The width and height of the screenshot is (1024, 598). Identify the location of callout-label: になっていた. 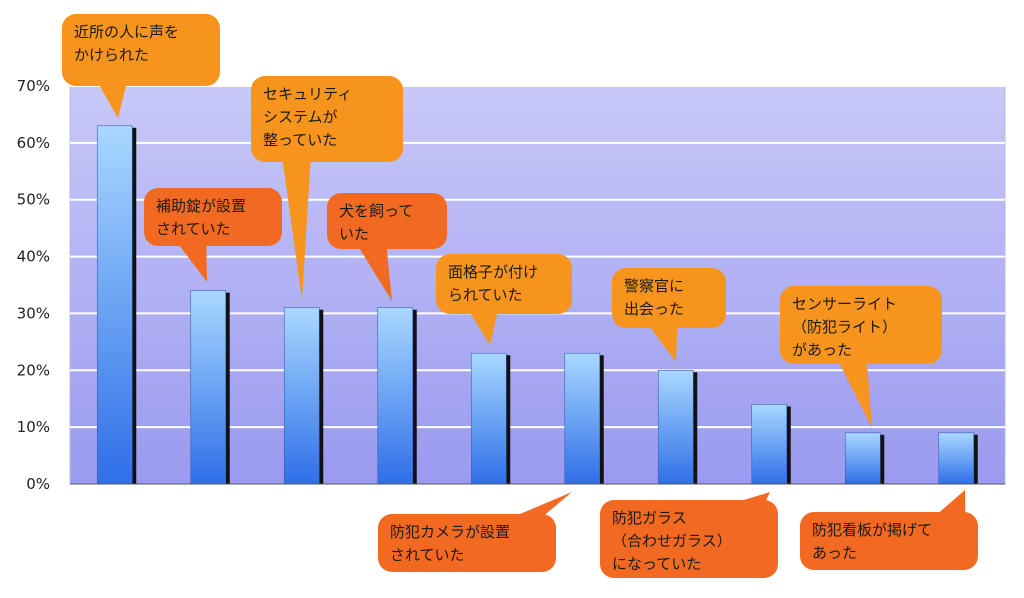
(656, 564).